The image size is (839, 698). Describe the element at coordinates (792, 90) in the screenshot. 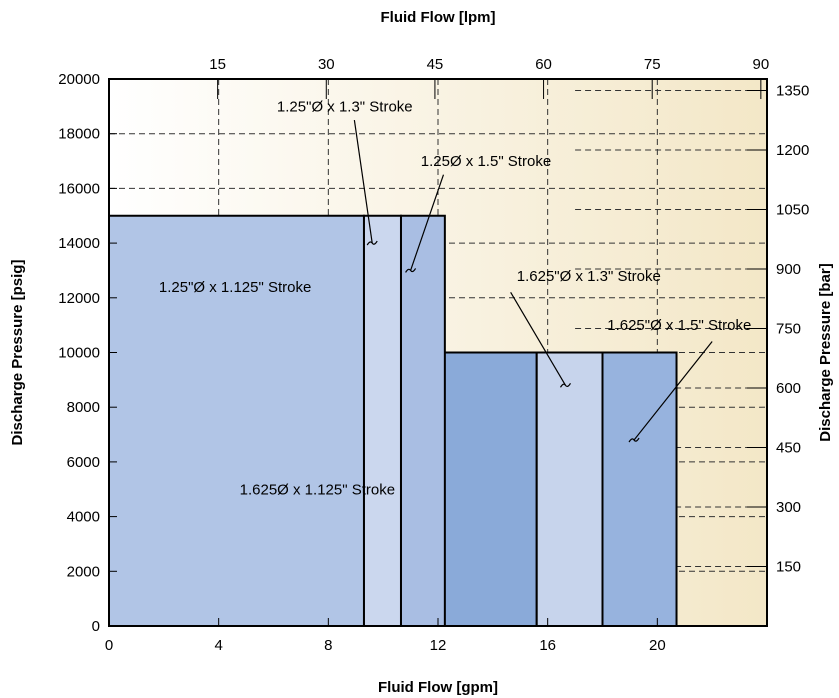

I see `y-right-tick-label: 1350` at that location.